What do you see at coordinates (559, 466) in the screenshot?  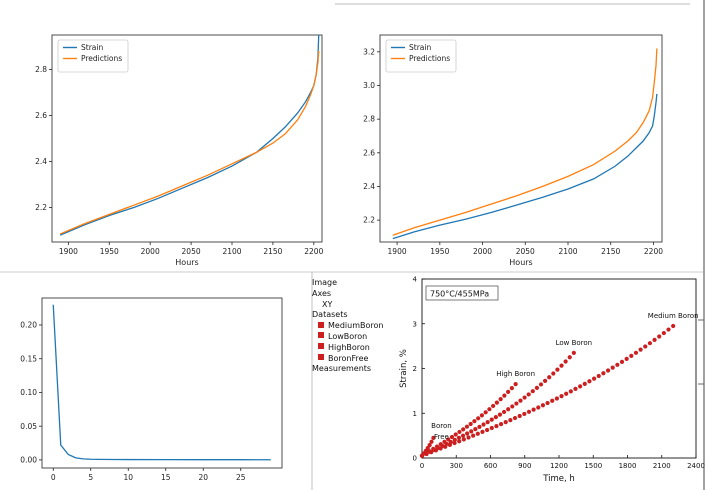 I see `x-tick-label: 1200` at bounding box center [559, 466].